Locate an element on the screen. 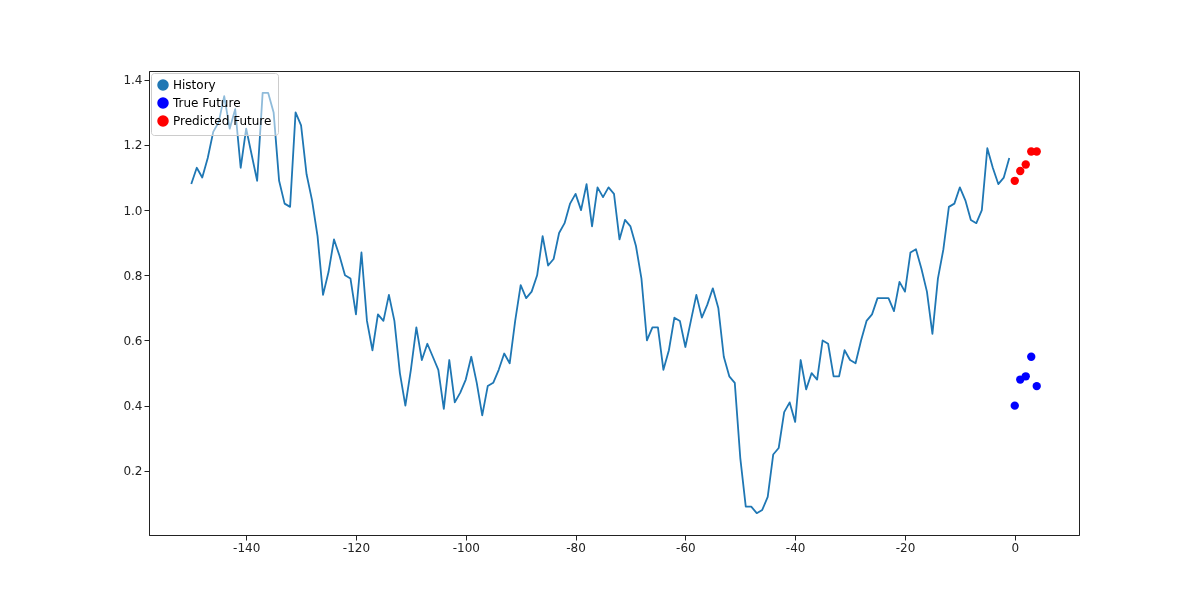 This screenshot has width=1200, height=600. legend-label: Predicted Future is located at coordinates (222, 121).